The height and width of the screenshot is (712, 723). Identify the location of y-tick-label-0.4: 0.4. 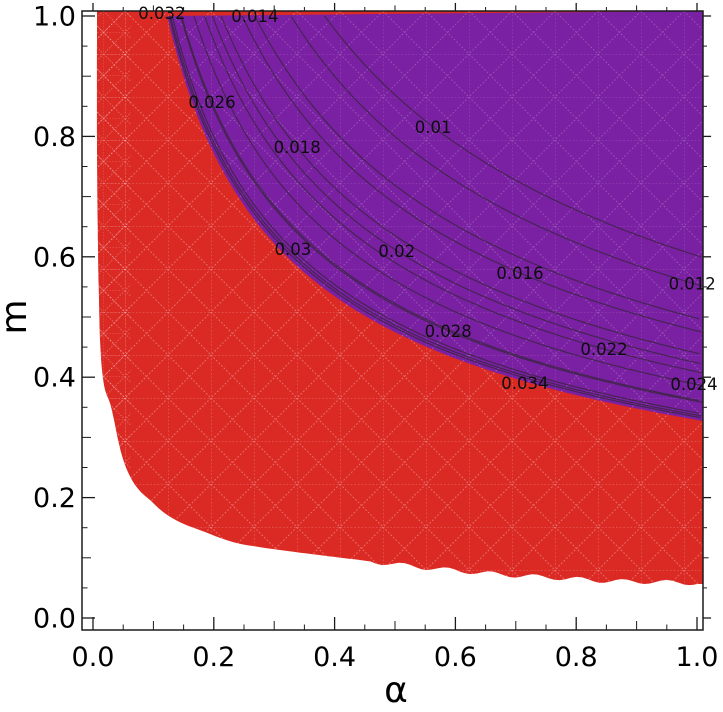
(54, 378).